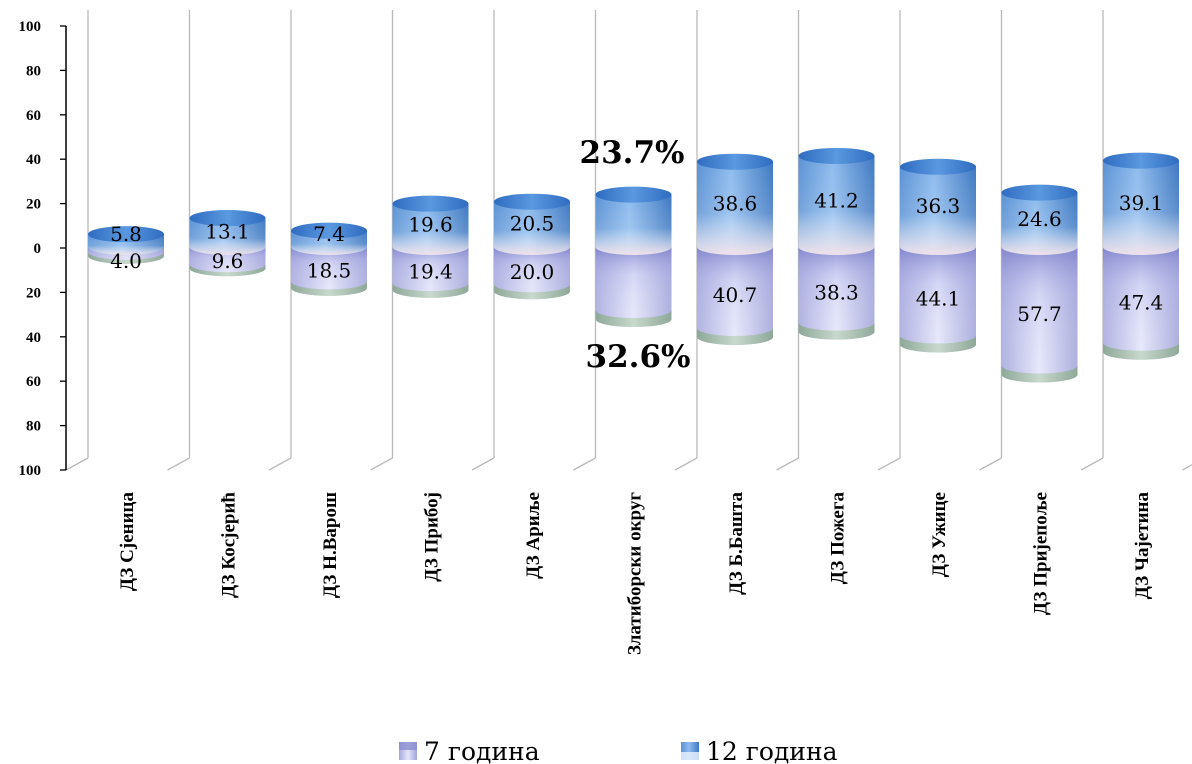 The width and height of the screenshot is (1192, 764). I want to click on y-tick-label: 0, so click(38, 249).